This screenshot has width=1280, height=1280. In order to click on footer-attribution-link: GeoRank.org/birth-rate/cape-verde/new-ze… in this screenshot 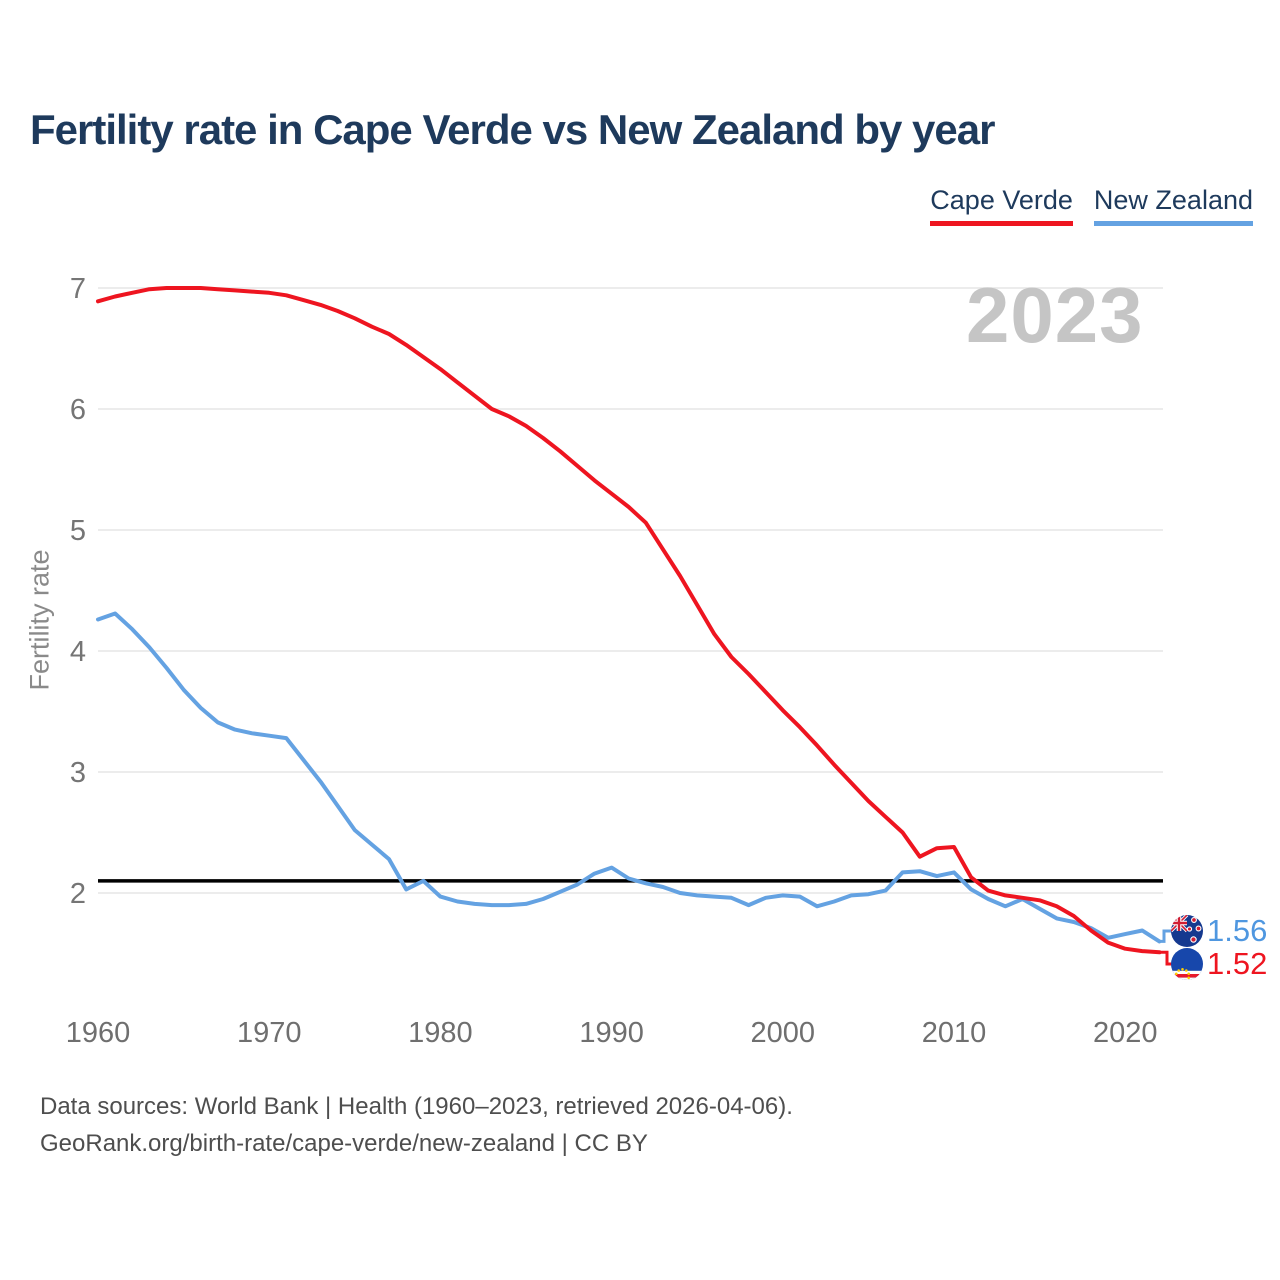, I will do `click(344, 1143)`.